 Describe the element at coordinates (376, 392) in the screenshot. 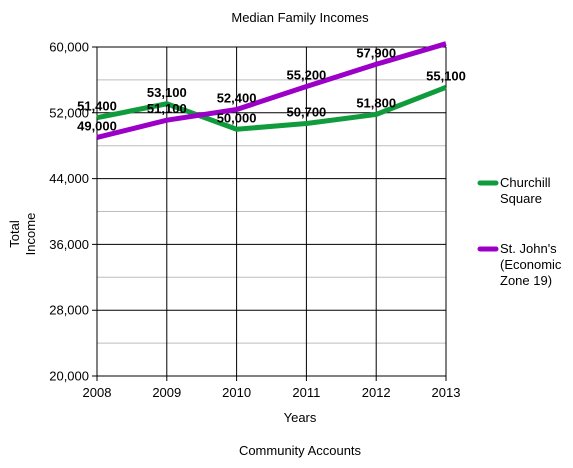

I see `x-tick-label: 2012` at that location.